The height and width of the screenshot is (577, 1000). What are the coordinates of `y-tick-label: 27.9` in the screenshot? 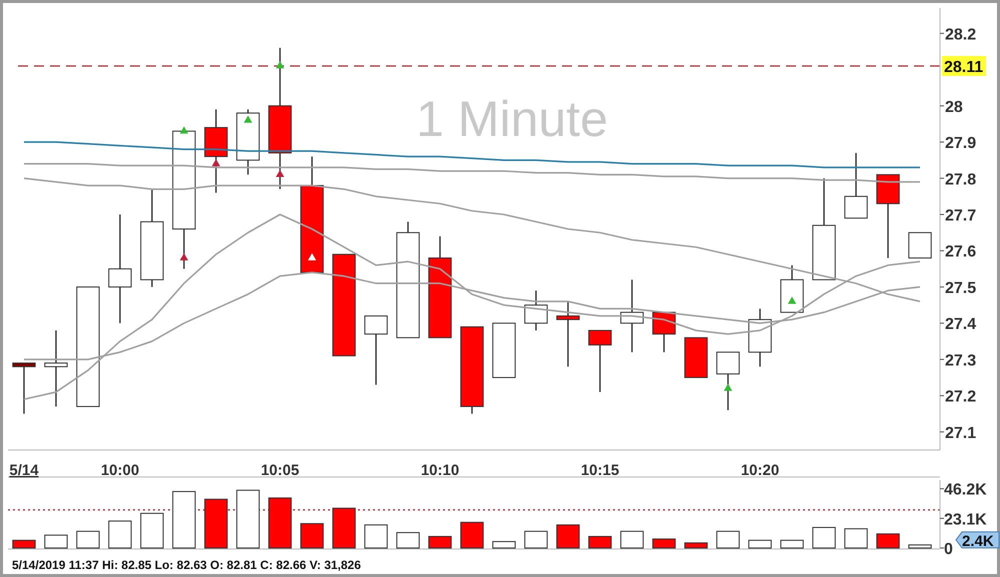 It's located at (960, 143).